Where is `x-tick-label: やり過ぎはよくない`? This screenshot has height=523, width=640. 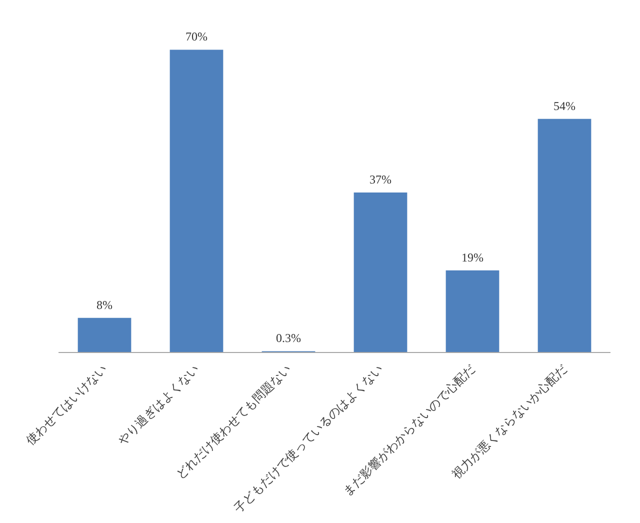 x-tick-label: やり過ぎはよくない is located at coordinates (158, 405).